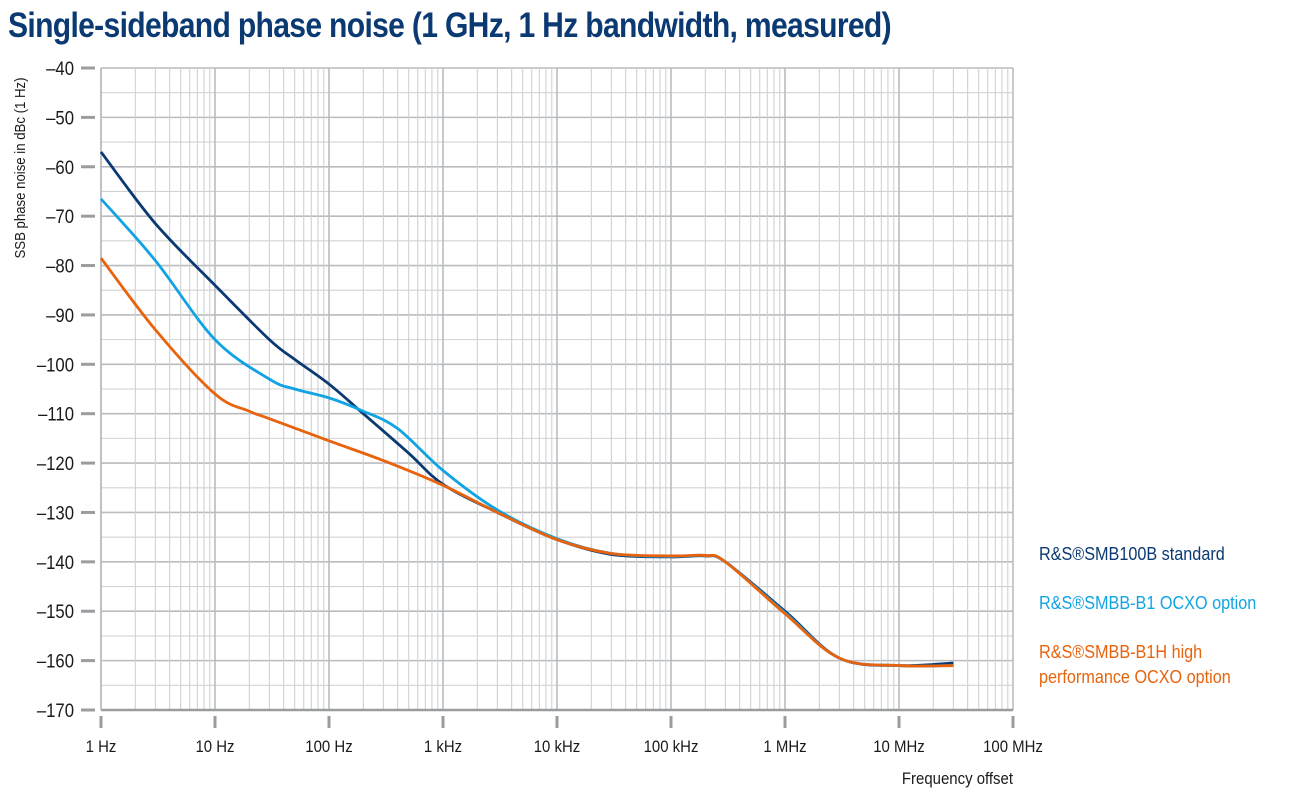 The height and width of the screenshot is (800, 1300). Describe the element at coordinates (1135, 677) in the screenshot. I see `legend-line-2: performance OCXO option` at that location.